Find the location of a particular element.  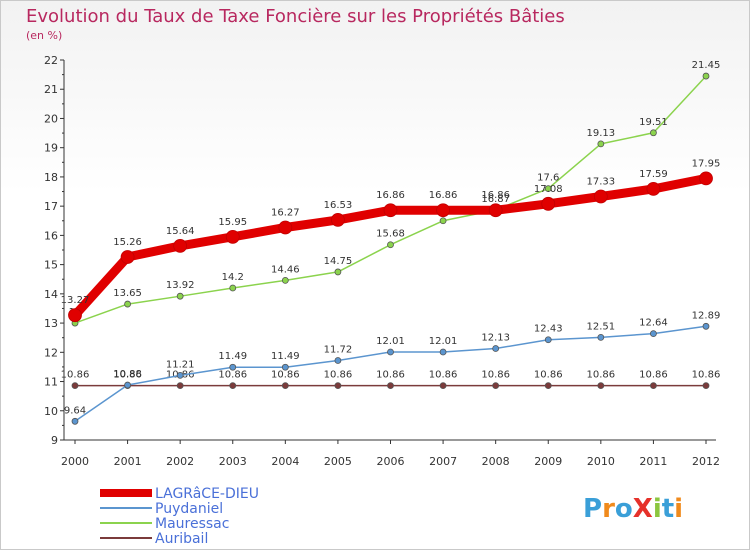

data-label: 15.68 is located at coordinates (390, 234).